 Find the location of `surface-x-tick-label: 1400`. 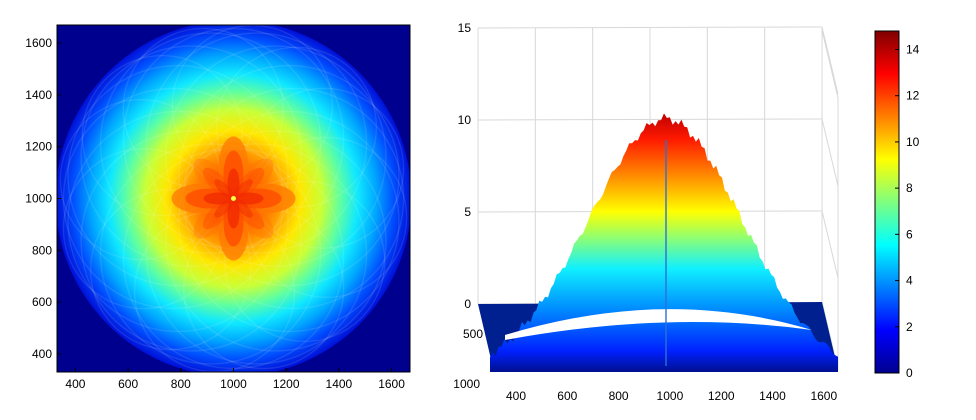

surface-x-tick-label: 1400 is located at coordinates (772, 396).